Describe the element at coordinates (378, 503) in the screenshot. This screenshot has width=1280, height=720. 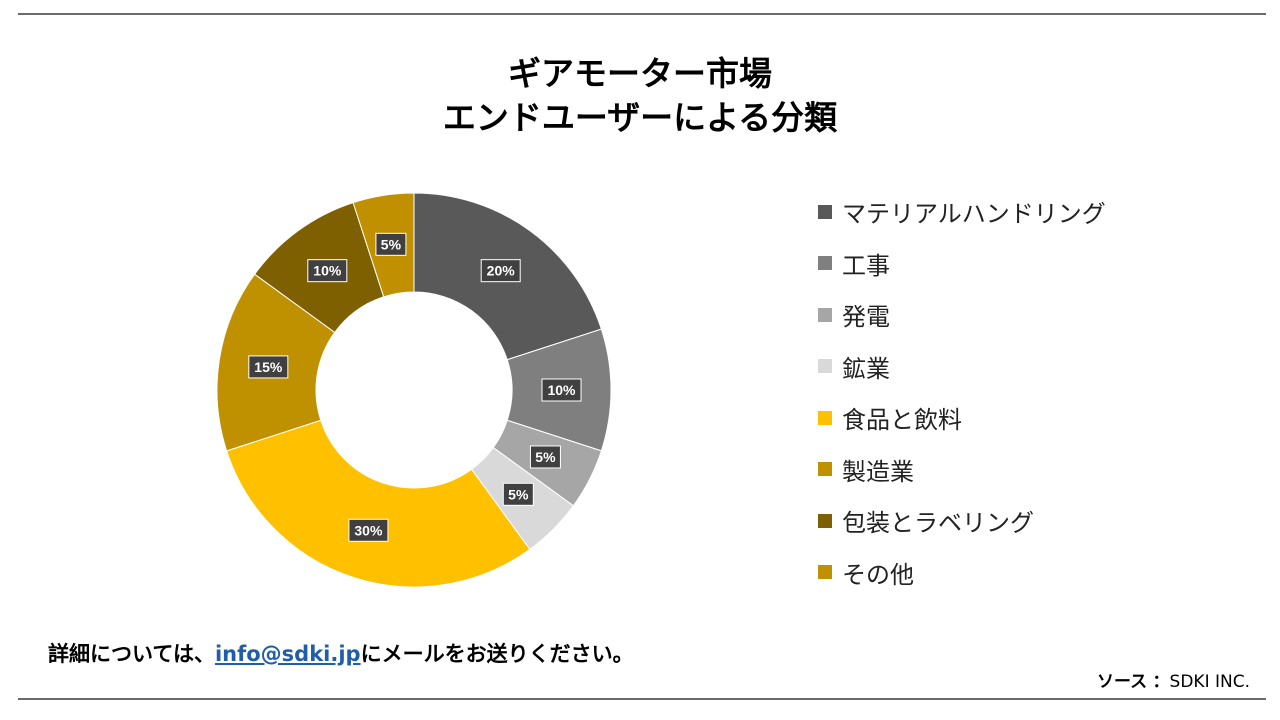
I see `donut-slice` at that location.